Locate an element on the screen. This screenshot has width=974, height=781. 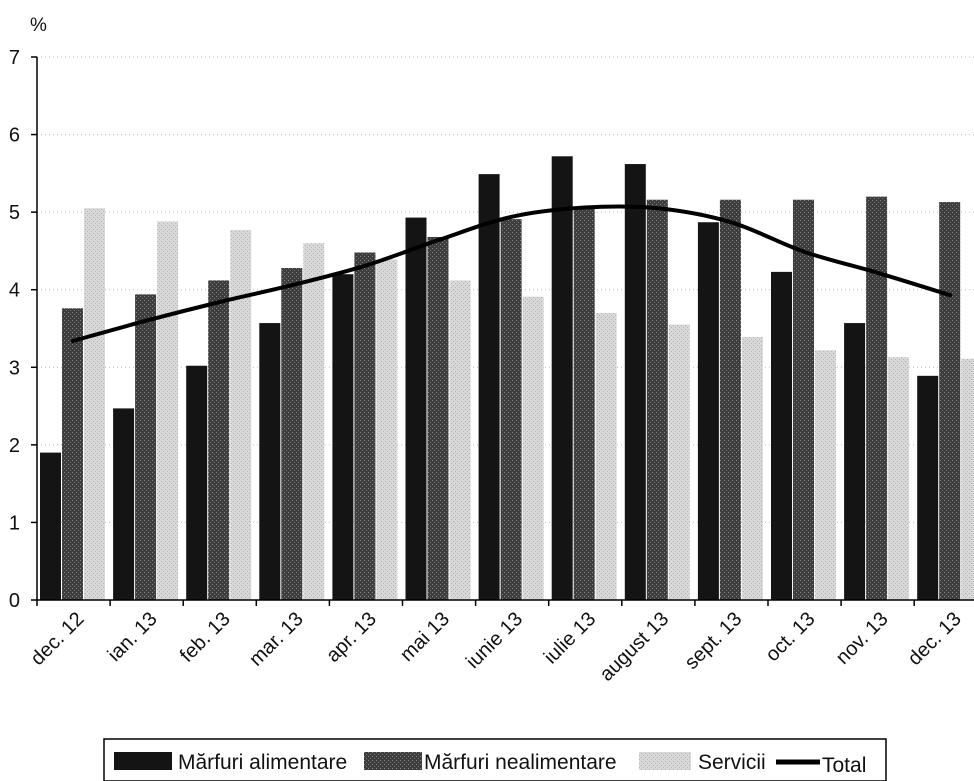
y-tick-label: 4 is located at coordinates (14, 291).